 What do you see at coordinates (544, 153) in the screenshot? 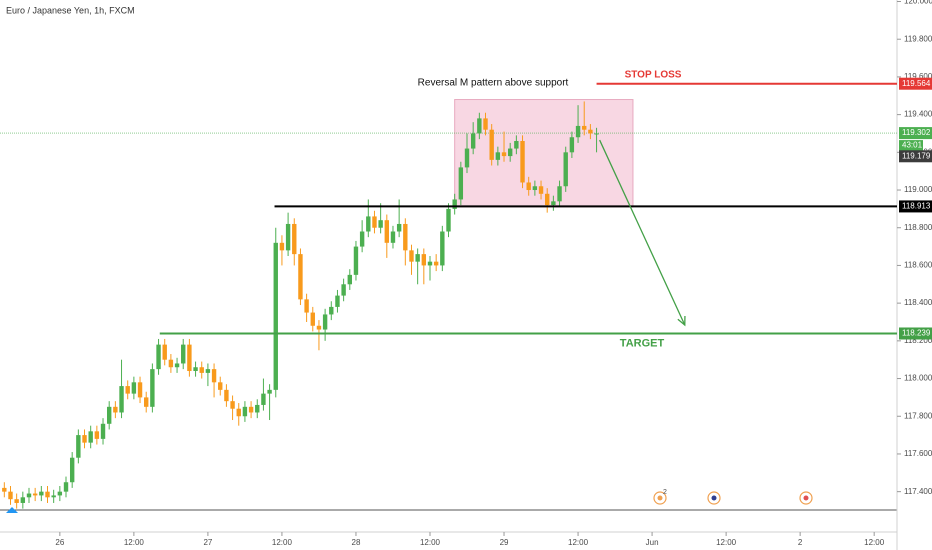
I see `pattern-box` at bounding box center [544, 153].